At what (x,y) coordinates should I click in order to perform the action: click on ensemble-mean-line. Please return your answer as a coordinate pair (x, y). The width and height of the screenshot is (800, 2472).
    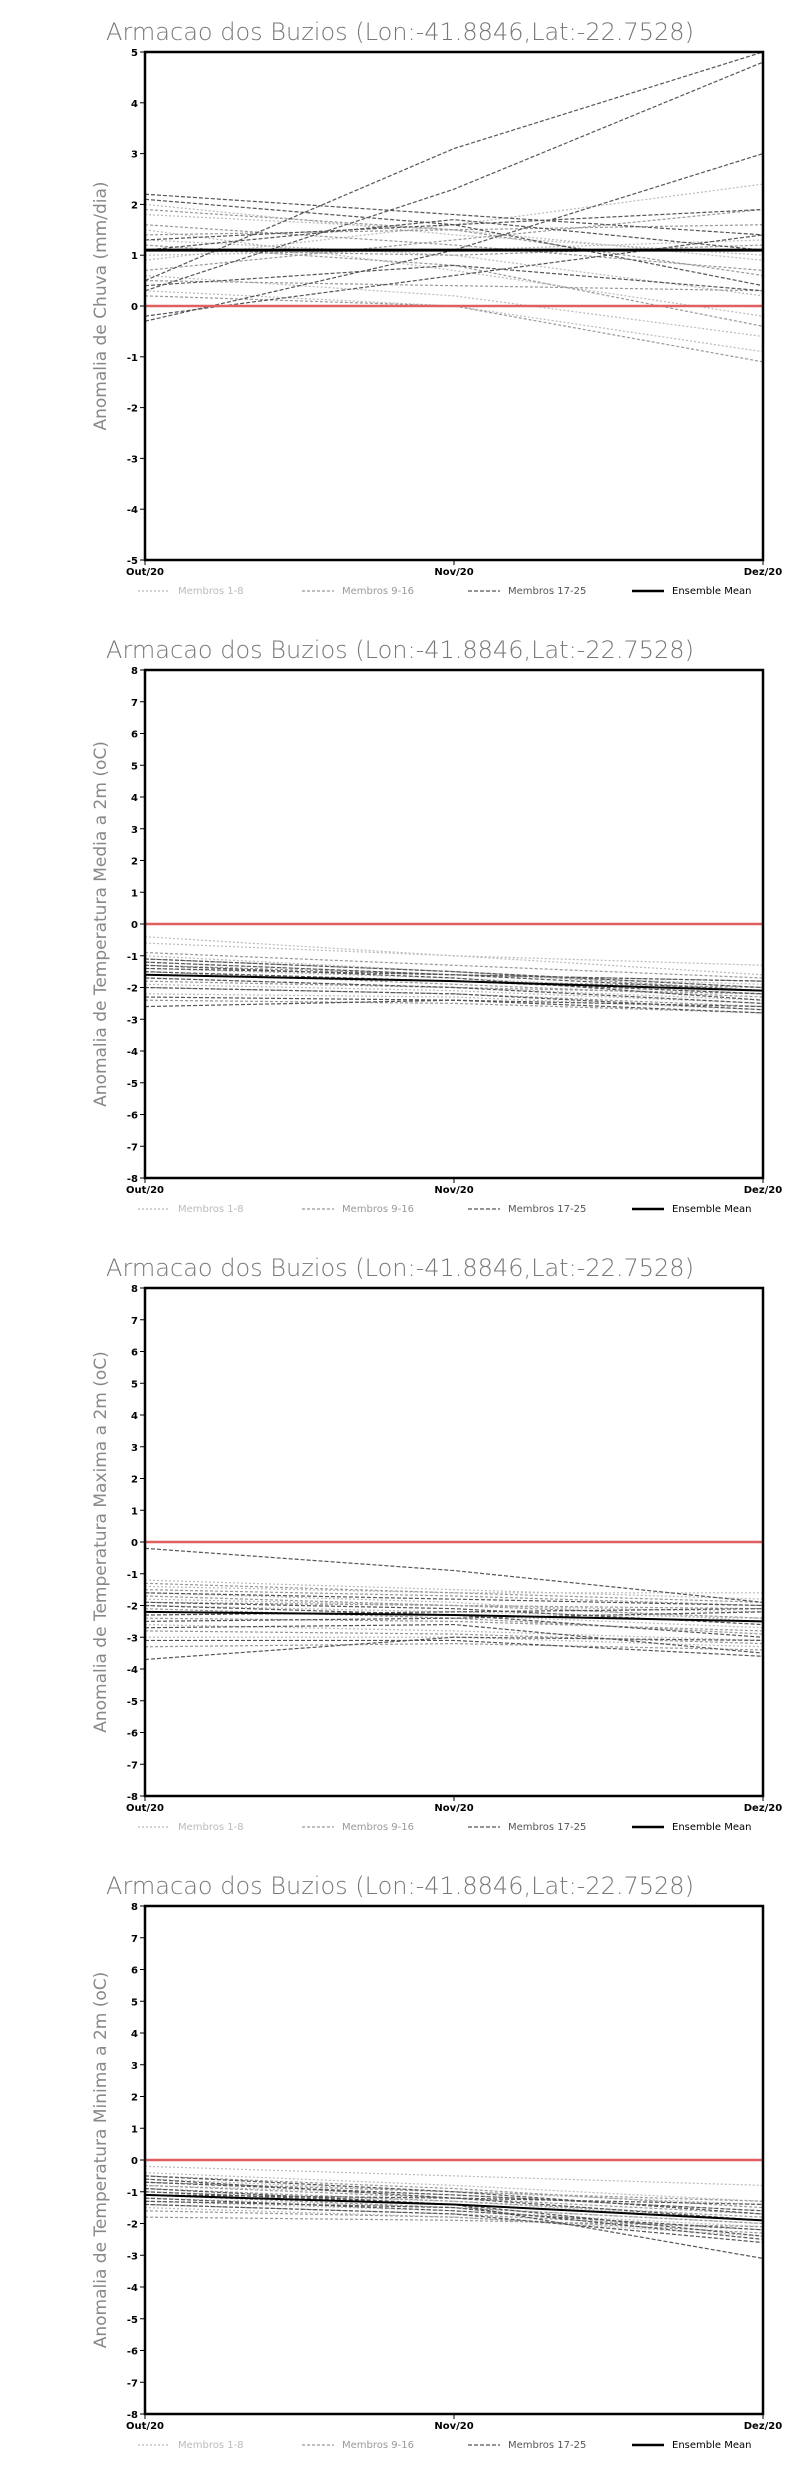
    Looking at the image, I should click on (454, 2207).